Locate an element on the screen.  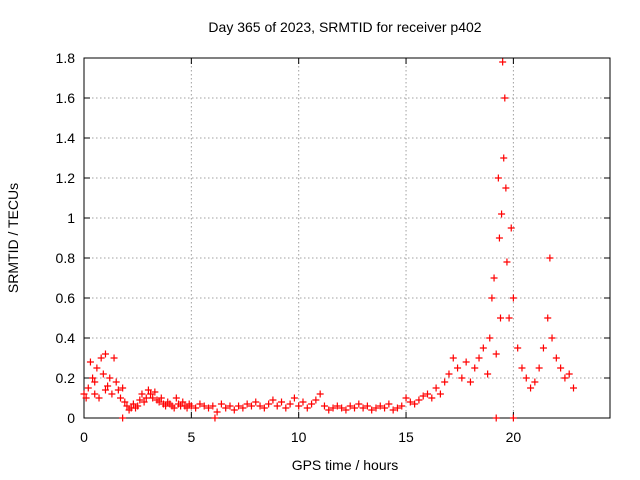
y-tick-label: 0.4 is located at coordinates (66, 338).